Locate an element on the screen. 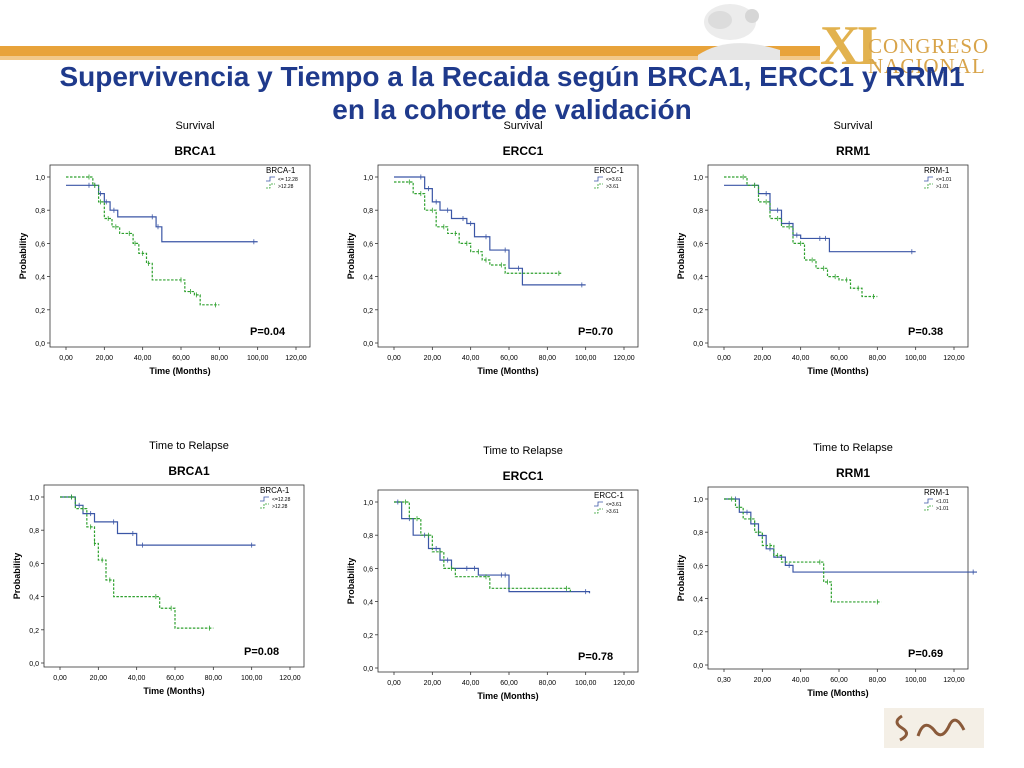 This screenshot has height=768, width=1024. p-value-label: P=0.08 is located at coordinates (261, 652).